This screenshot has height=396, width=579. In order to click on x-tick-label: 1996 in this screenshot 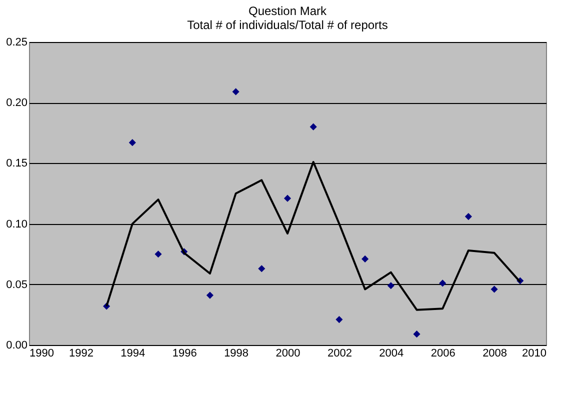, I will do `click(184, 354)`.